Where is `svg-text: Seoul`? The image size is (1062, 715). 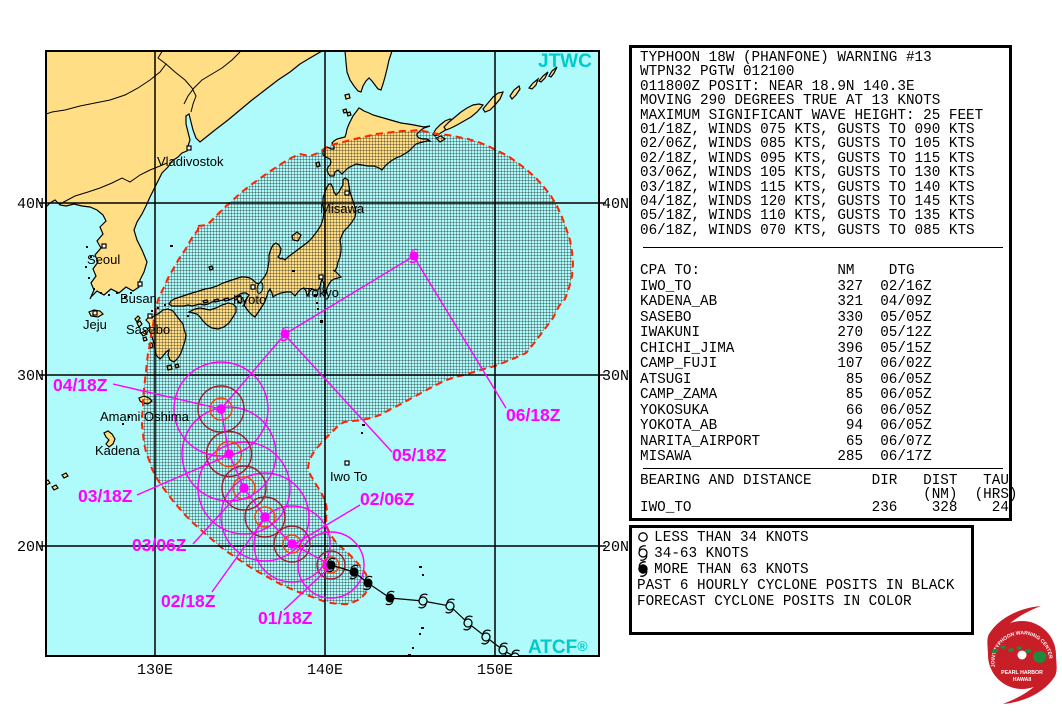 svg-text: Seoul is located at coordinates (103, 259).